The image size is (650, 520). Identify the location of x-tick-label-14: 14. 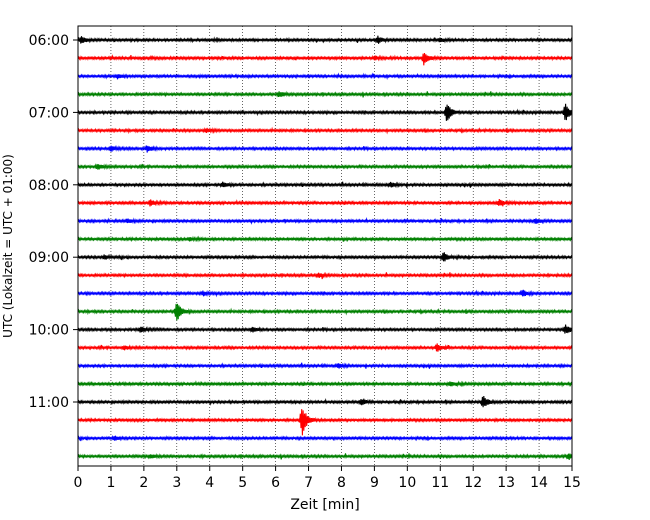
(539, 483).